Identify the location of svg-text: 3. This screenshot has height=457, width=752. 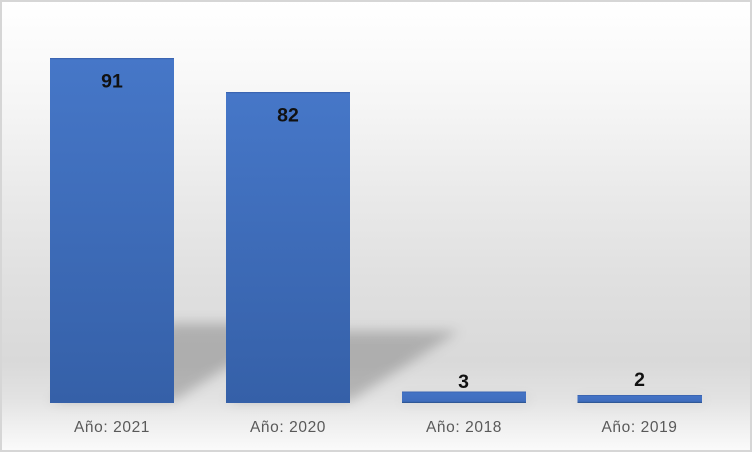
(463, 382).